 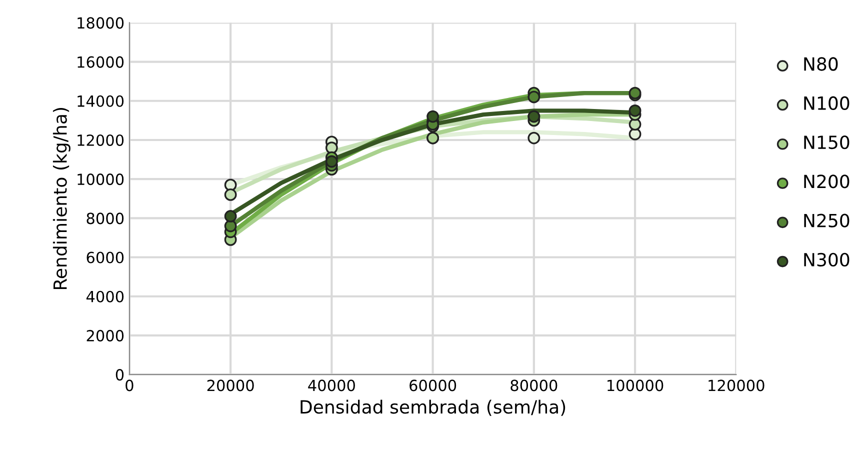 I want to click on x-tick-label: 100000, so click(x=636, y=386).